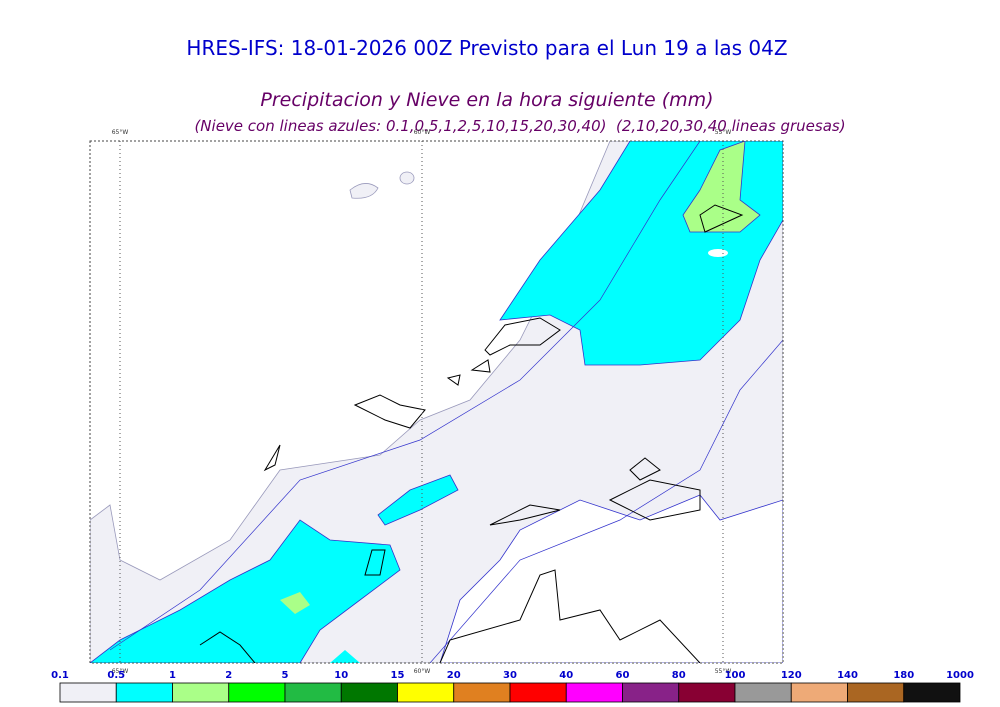  What do you see at coordinates (341, 675) in the screenshot?
I see `colorbar-label: 10` at bounding box center [341, 675].